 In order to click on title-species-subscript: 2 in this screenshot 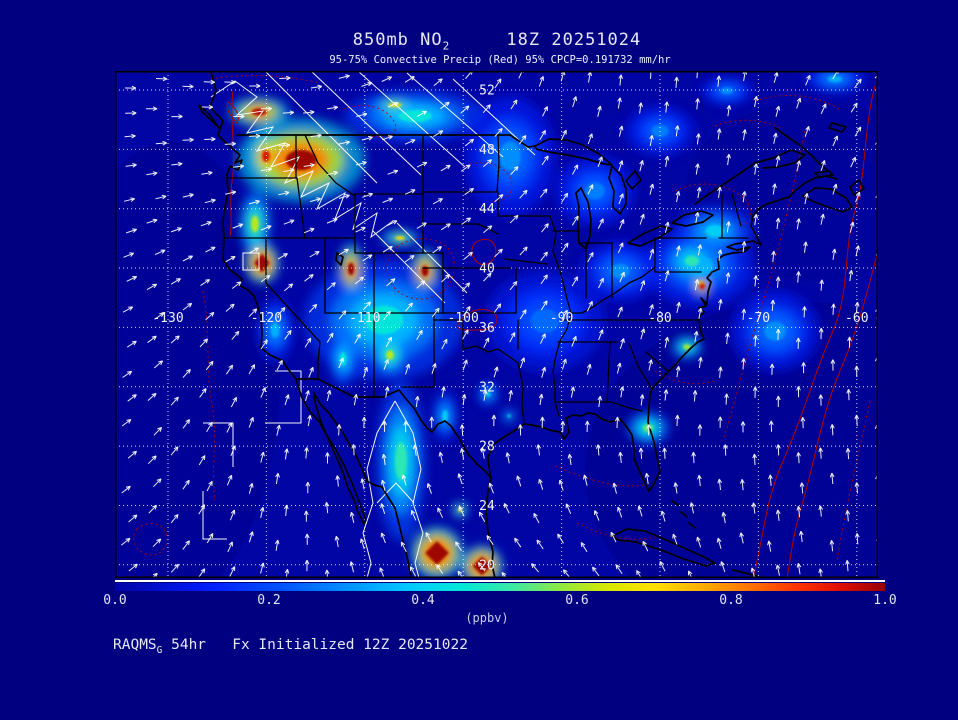, I will do `click(446, 46)`.